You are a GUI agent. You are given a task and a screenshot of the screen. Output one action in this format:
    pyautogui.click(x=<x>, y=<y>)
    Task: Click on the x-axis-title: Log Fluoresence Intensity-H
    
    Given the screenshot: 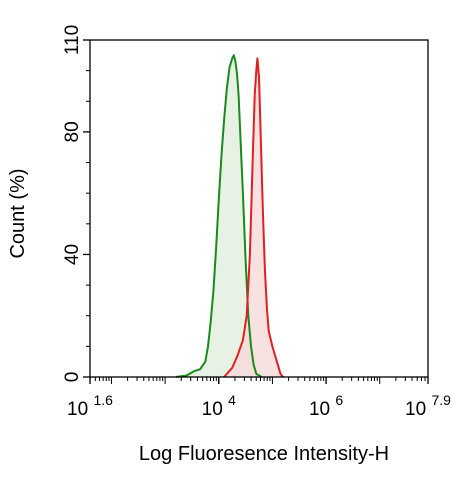 What is the action you would take?
    pyautogui.click(x=264, y=454)
    